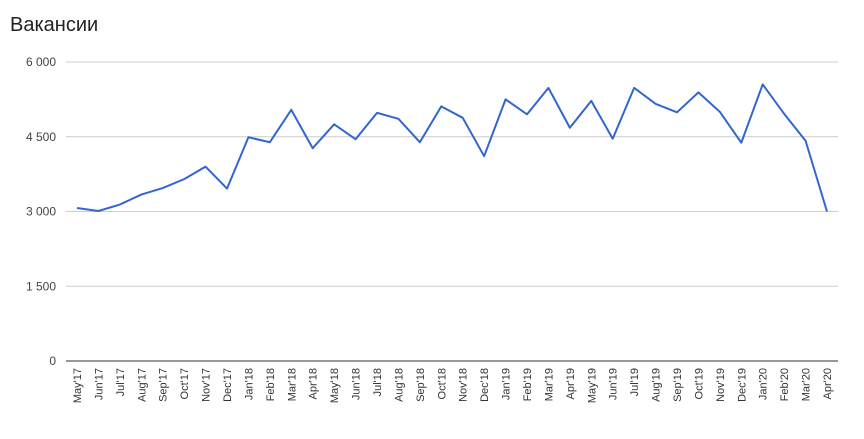  What do you see at coordinates (54, 25) in the screenshot?
I see `chart-title: Вакансии` at bounding box center [54, 25].